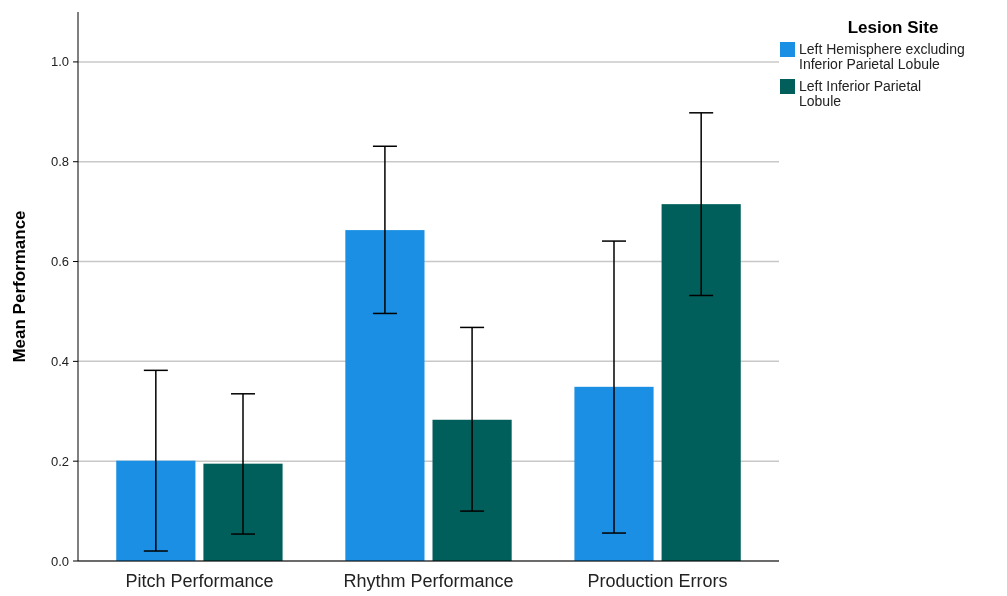  Describe the element at coordinates (893, 27) in the screenshot. I see `legend-title: Lesion Site` at that location.